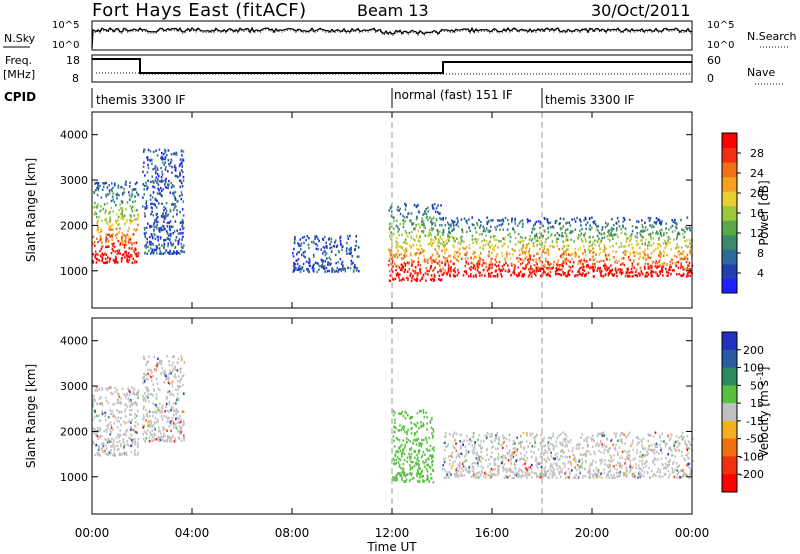 This screenshot has height=554, width=800. I want to click on freq-trace, so click(392, 66).